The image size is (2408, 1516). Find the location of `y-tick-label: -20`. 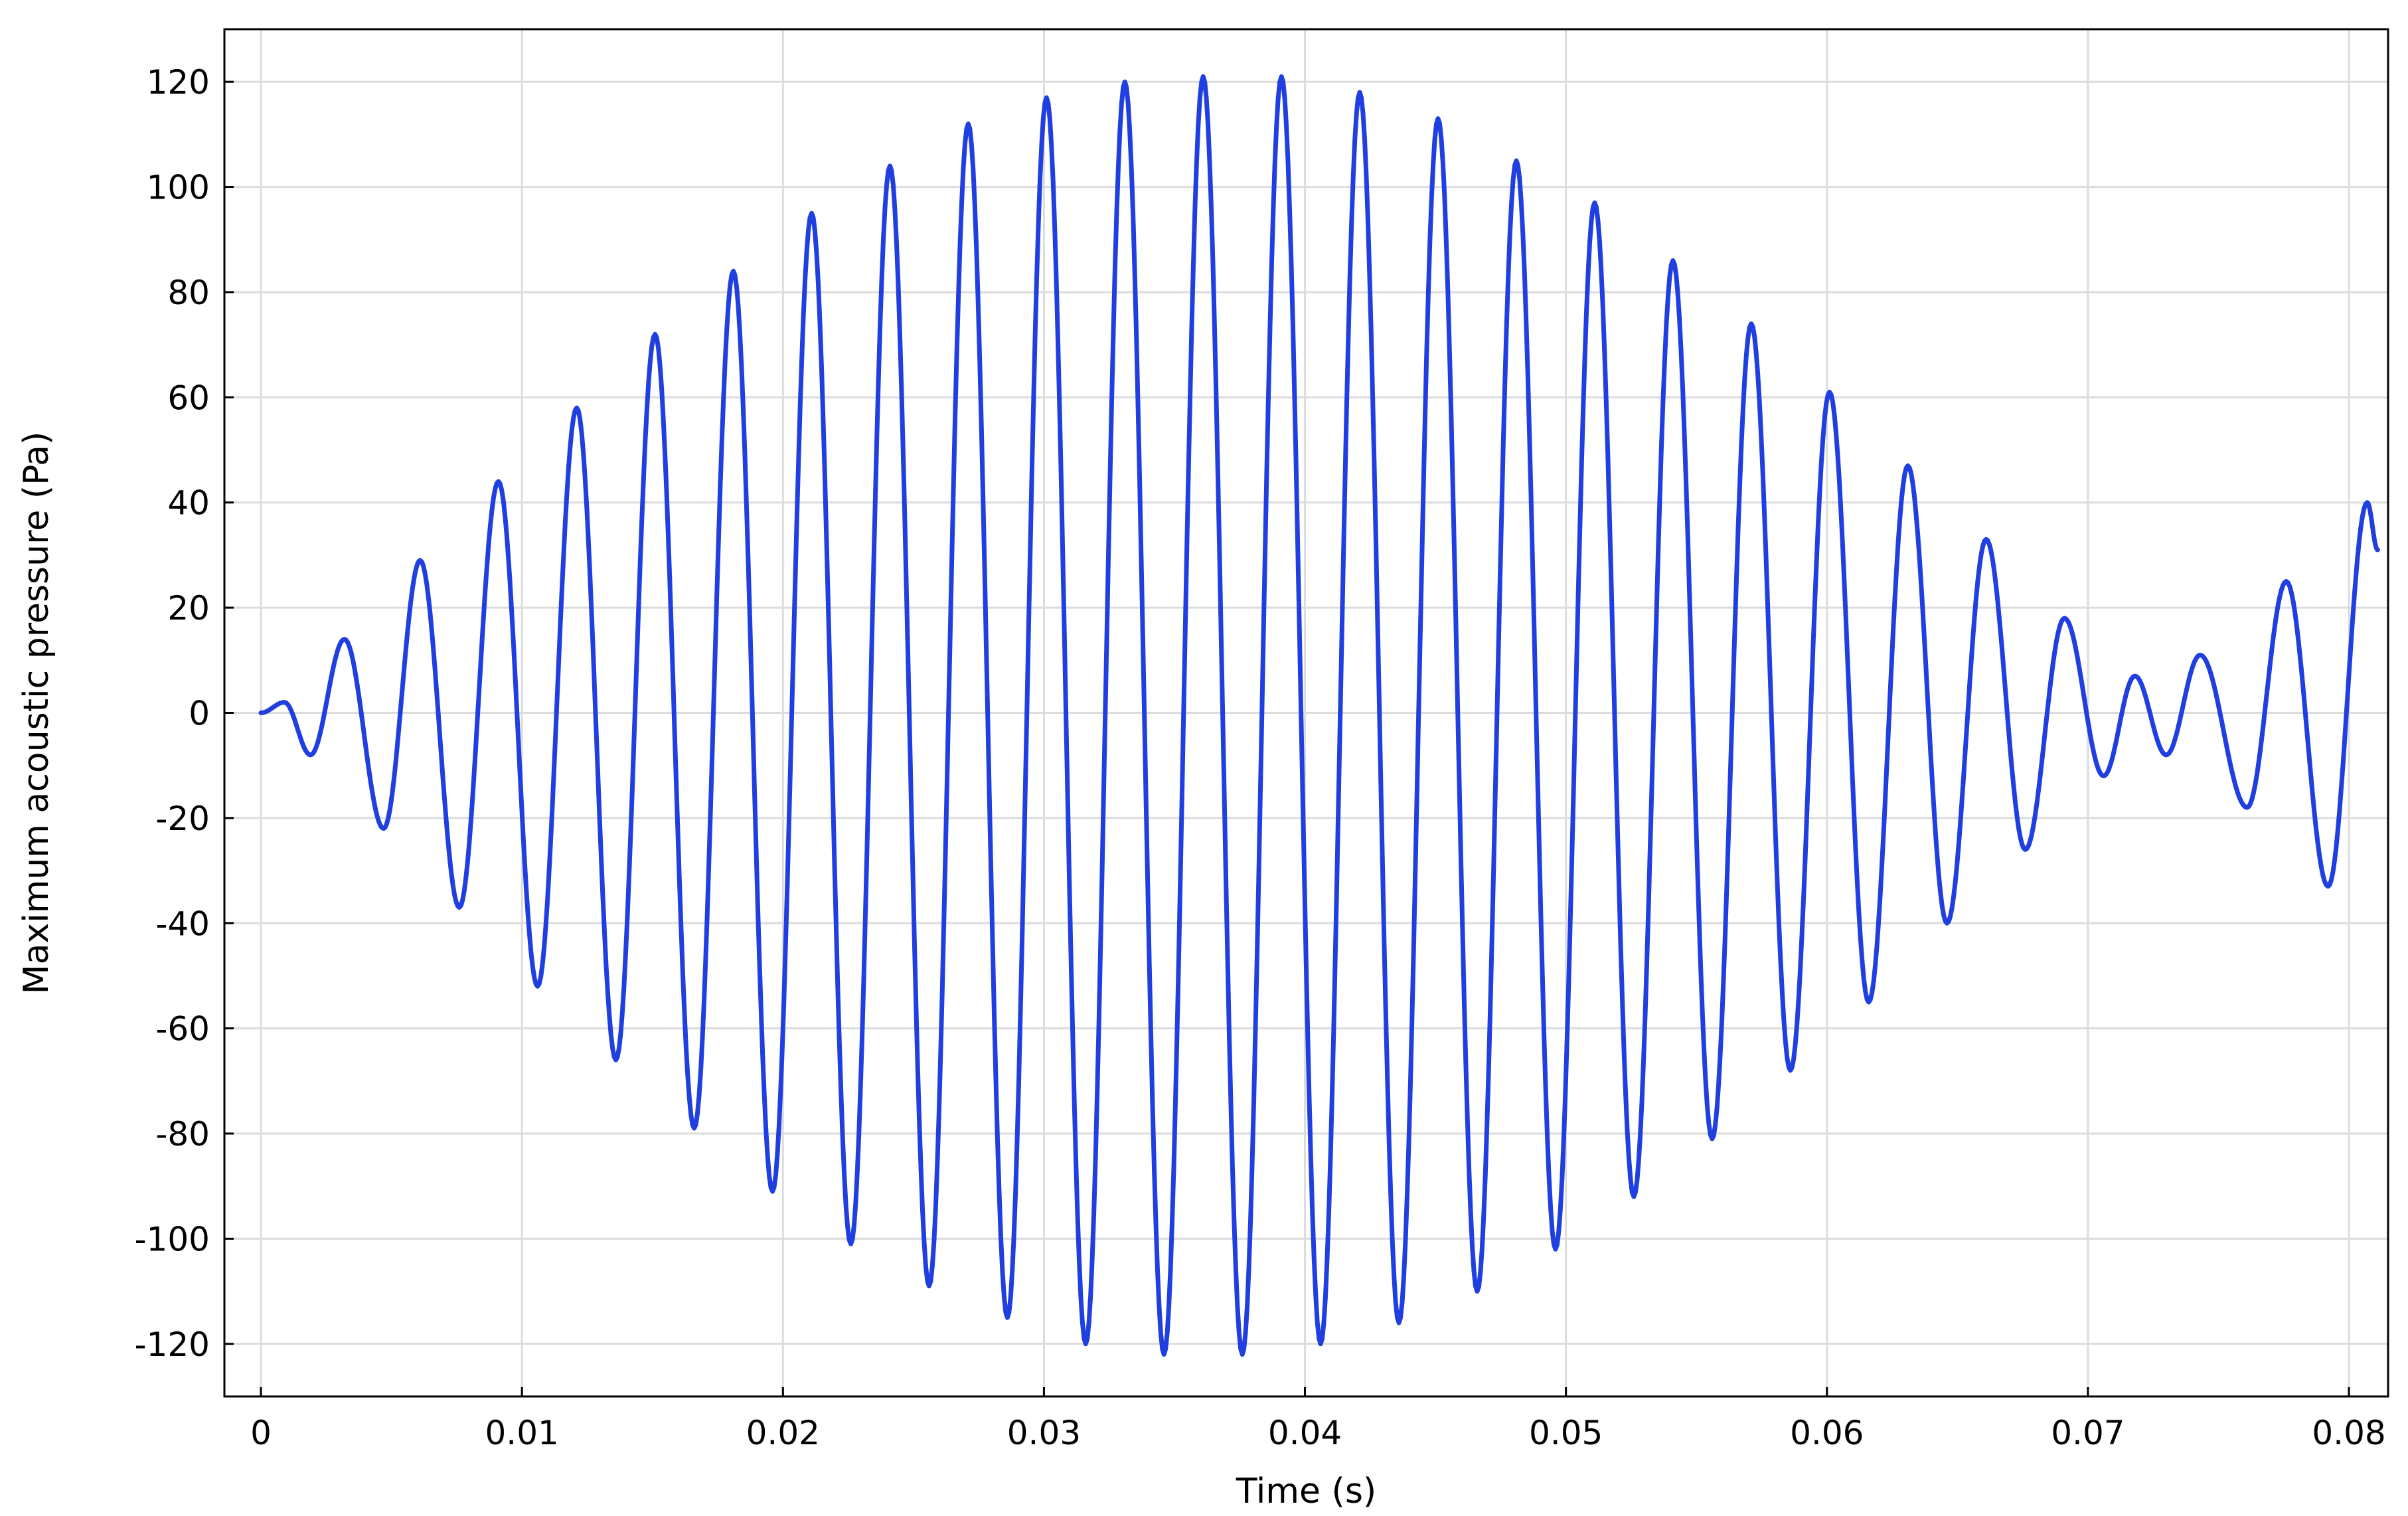

y-tick-label: -20 is located at coordinates (183, 819).